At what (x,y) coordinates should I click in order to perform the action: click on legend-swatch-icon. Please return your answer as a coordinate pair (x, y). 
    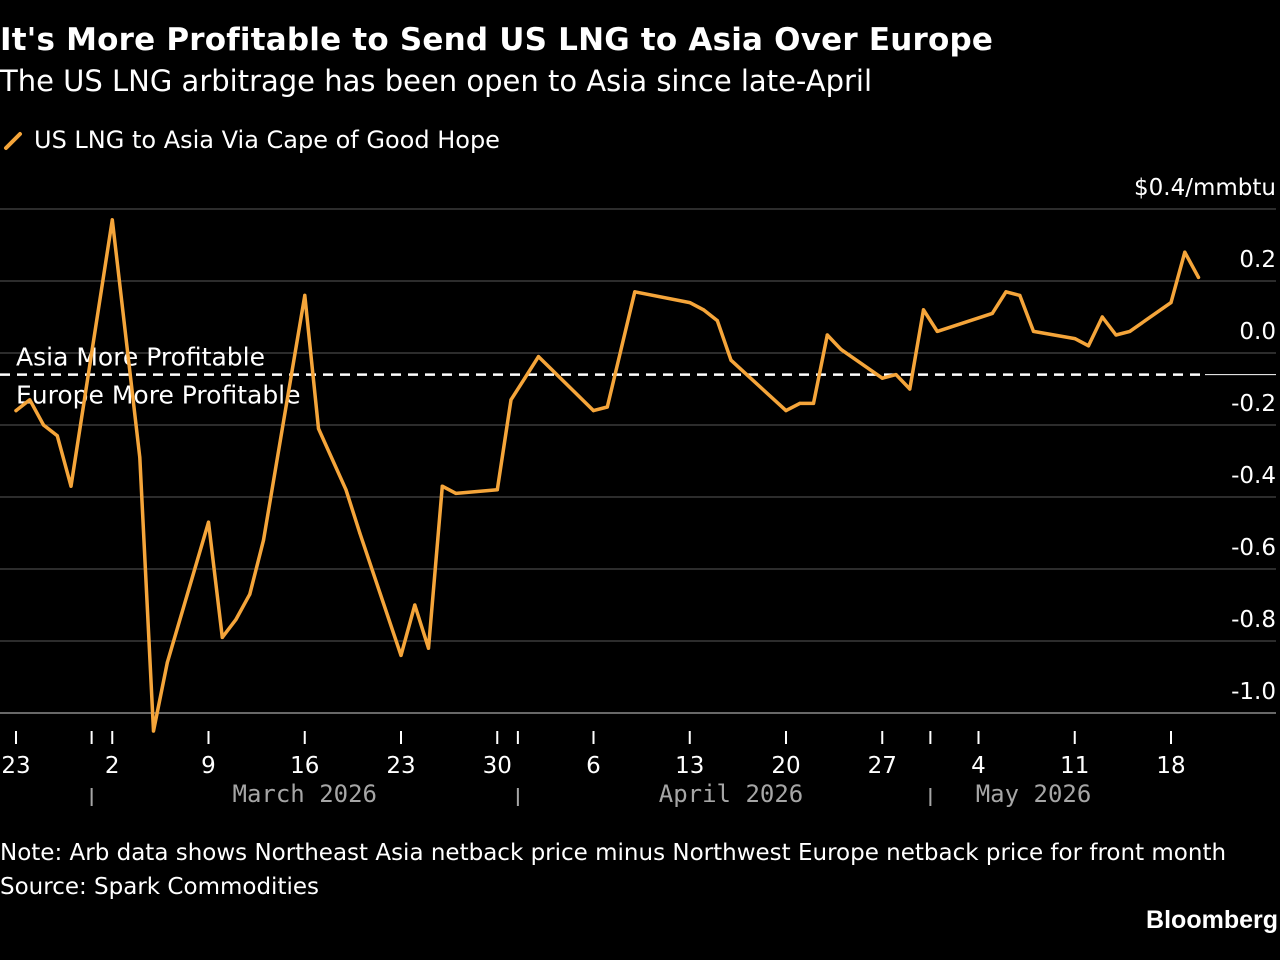
    Looking at the image, I should click on (13, 141).